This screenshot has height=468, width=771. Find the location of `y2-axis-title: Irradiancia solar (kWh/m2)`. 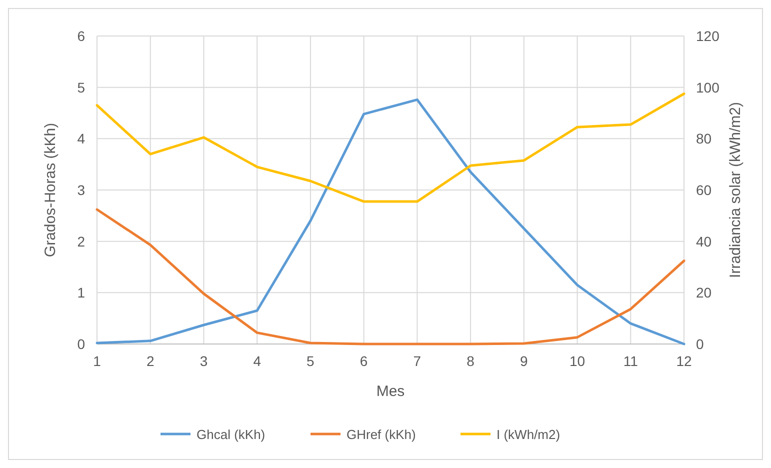

y2-axis-title: Irradiancia solar (kWh/m2) is located at coordinates (735, 190).